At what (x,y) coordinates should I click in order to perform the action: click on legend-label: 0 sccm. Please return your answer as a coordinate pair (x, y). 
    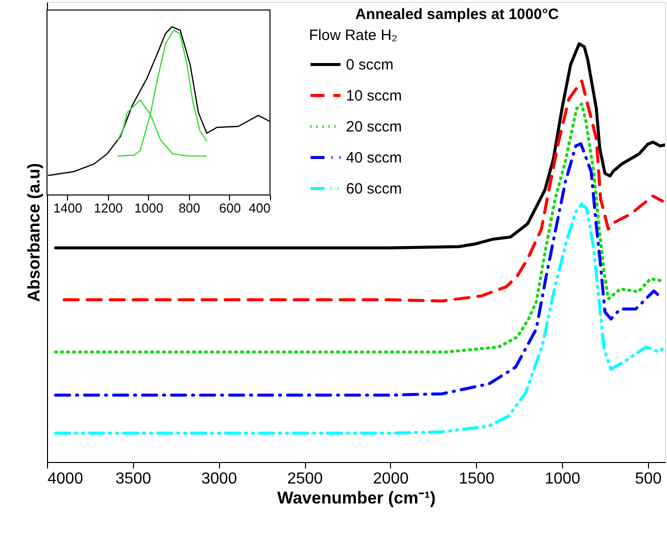
    Looking at the image, I should click on (370, 65).